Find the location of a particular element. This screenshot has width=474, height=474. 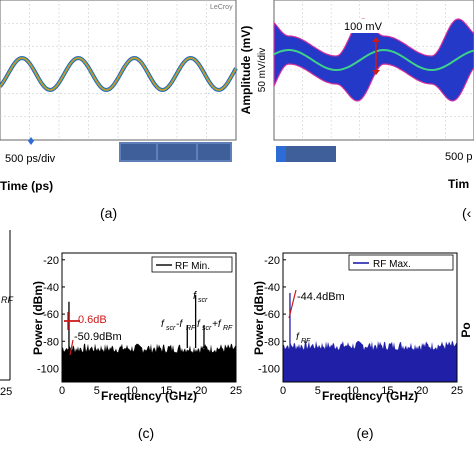

envelope-fill is located at coordinates (373, 60).